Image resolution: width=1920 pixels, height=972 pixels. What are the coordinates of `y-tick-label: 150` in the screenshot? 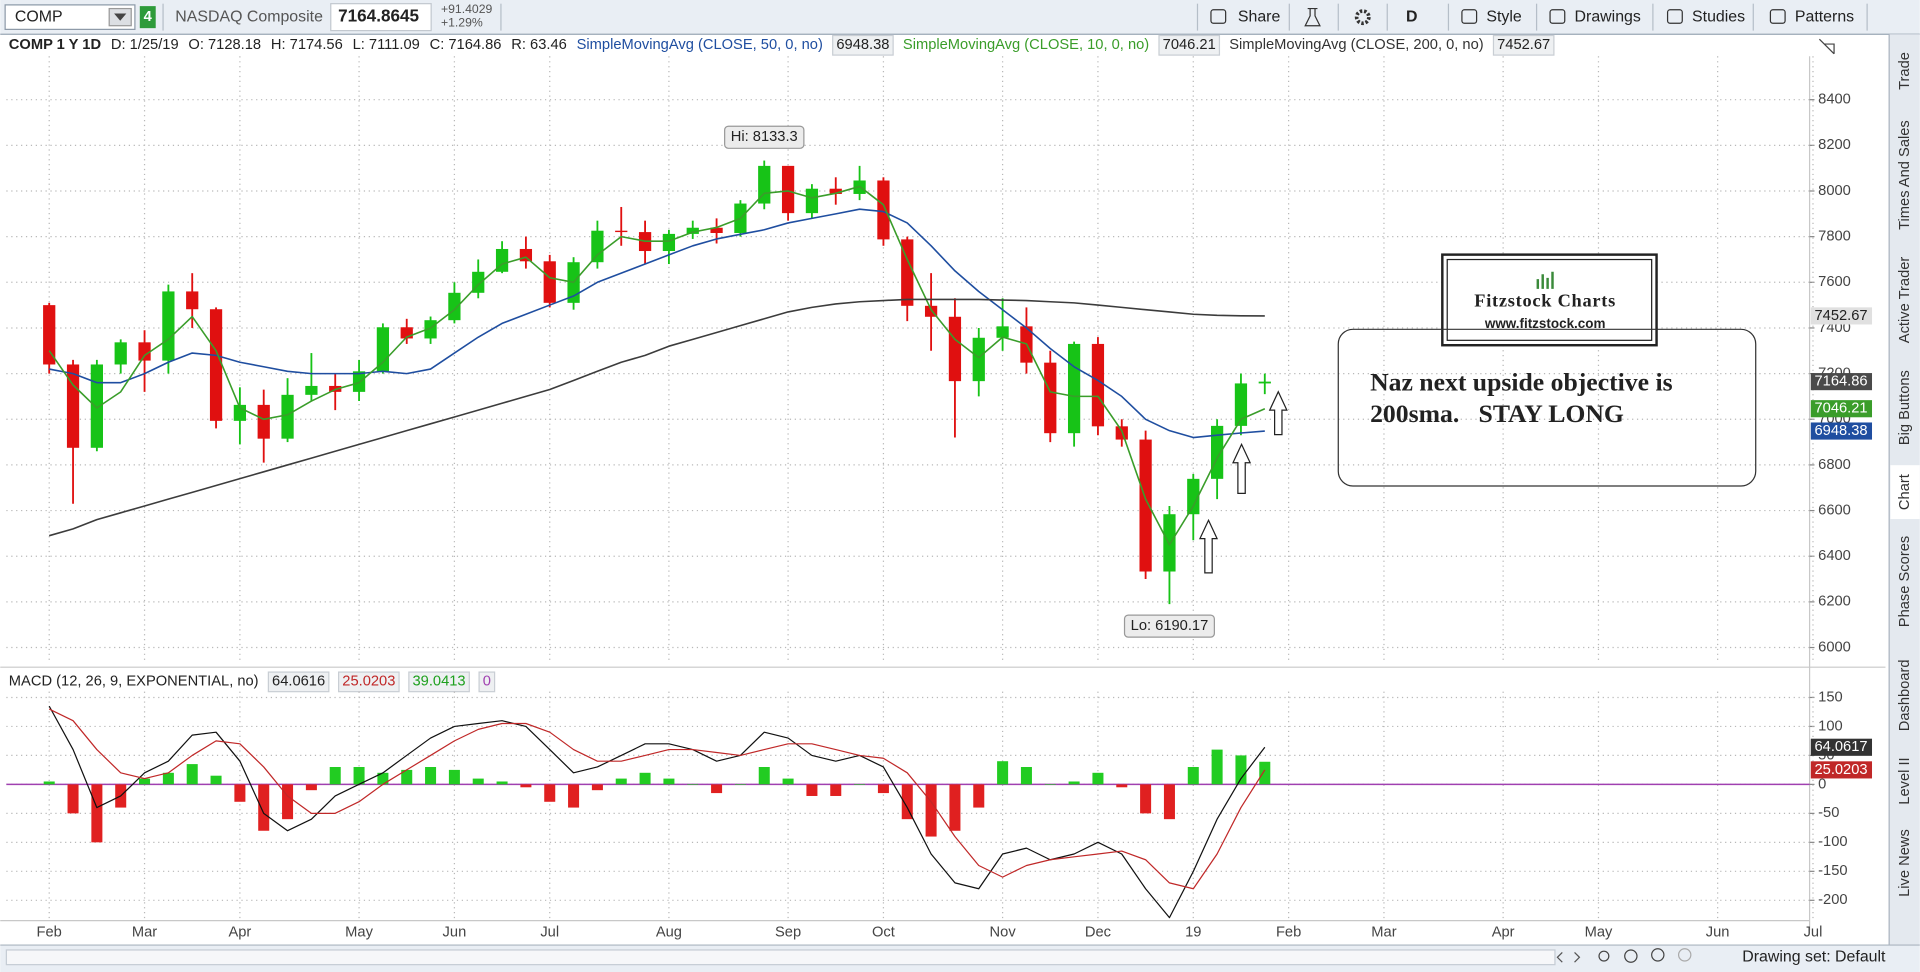 It's located at (1830, 697).